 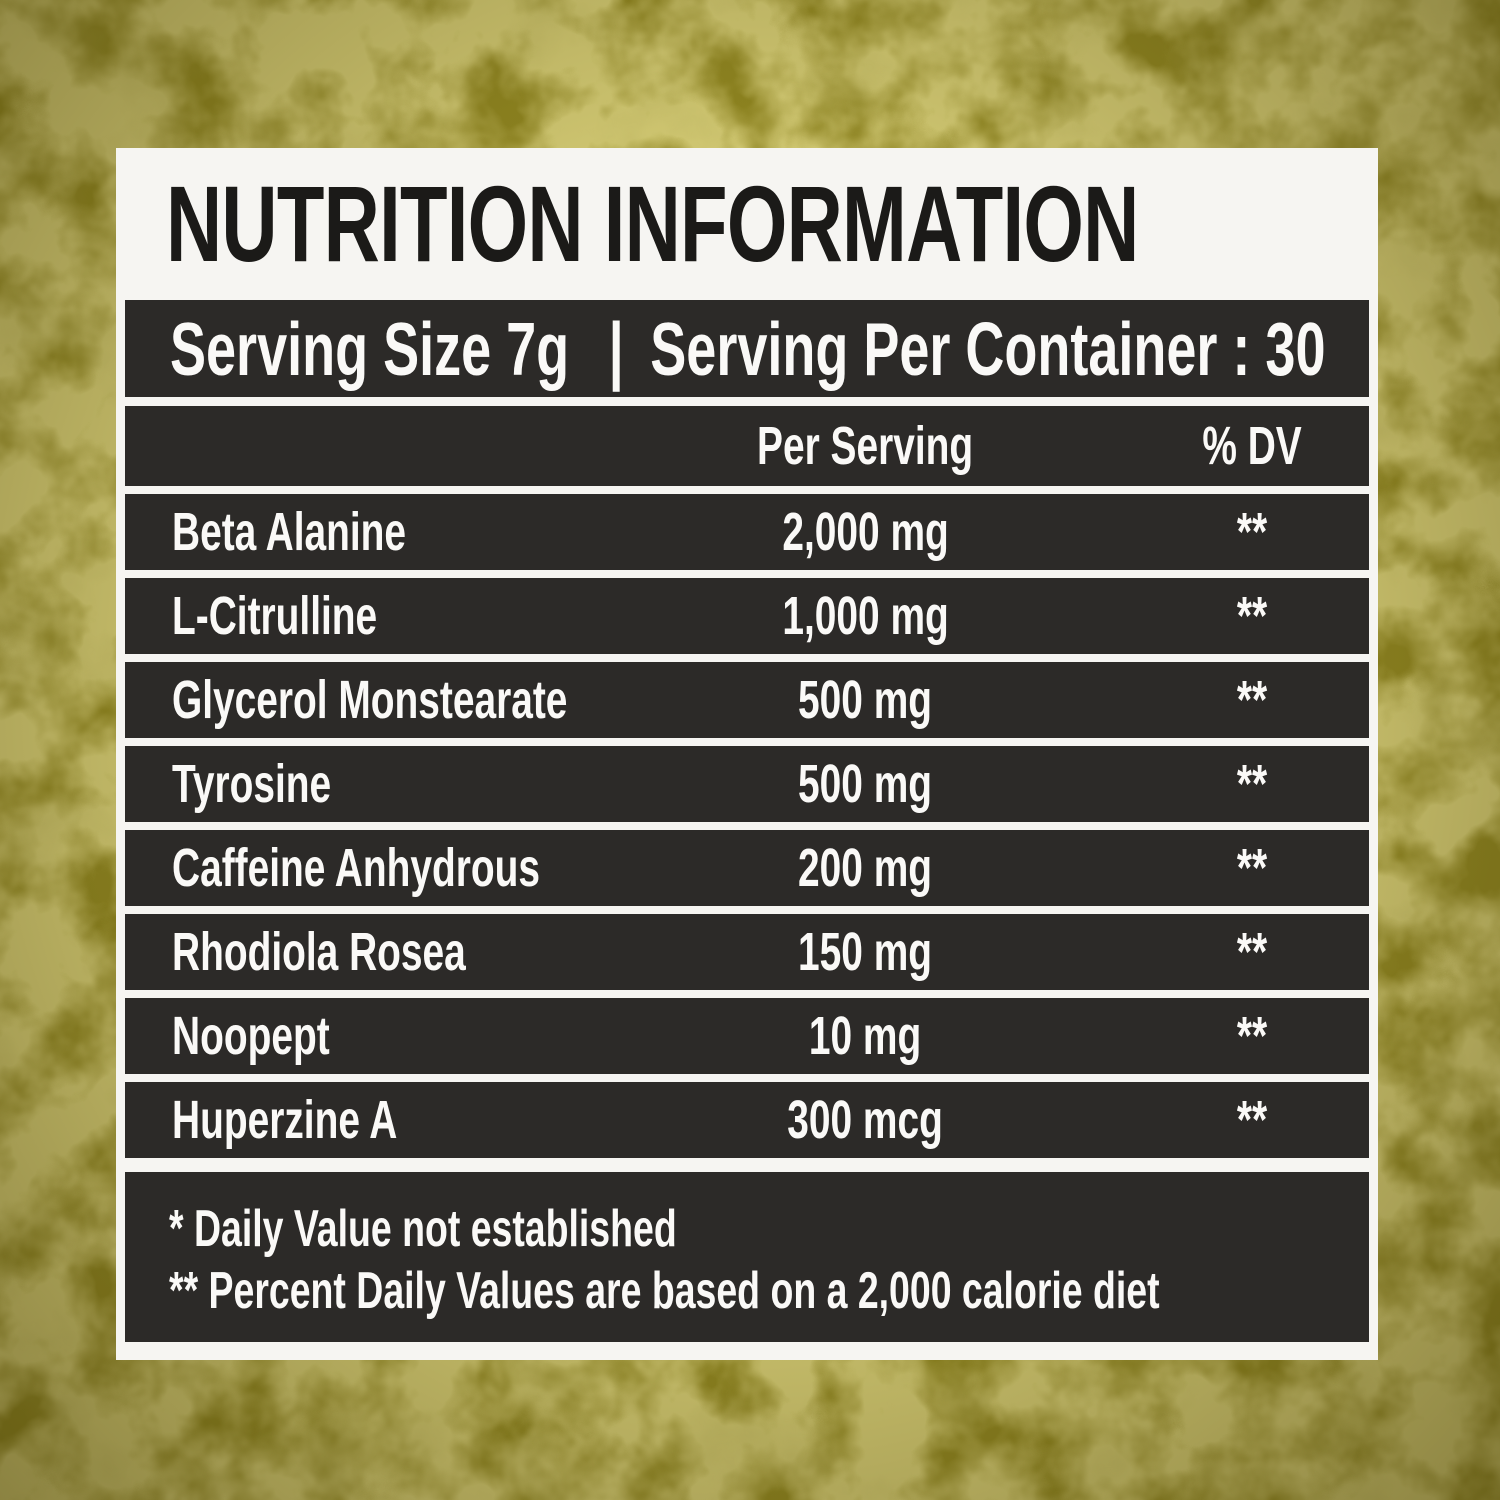 What do you see at coordinates (747, 784) in the screenshot?
I see `table-row: Tyrosine 500 mg **` at bounding box center [747, 784].